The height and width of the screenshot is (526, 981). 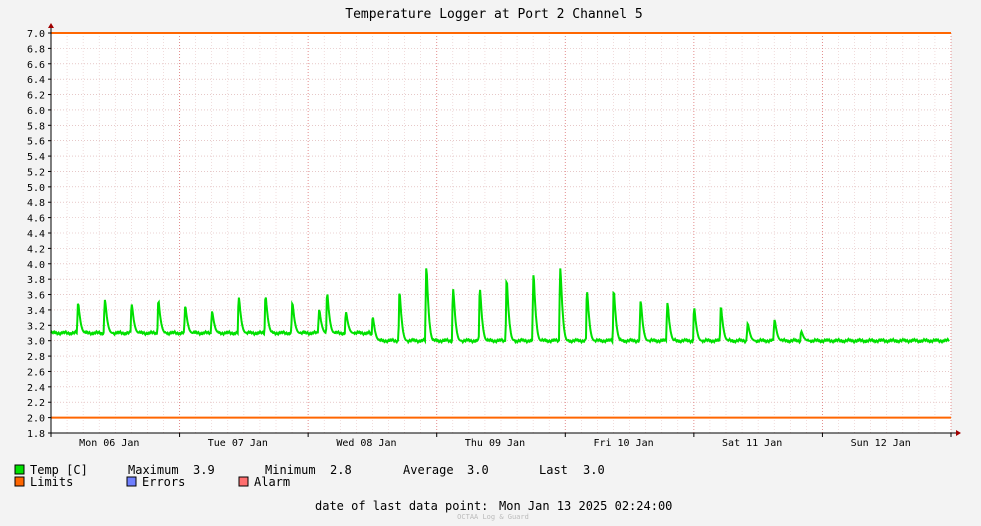 What do you see at coordinates (59, 470) in the screenshot?
I see `temp-legend-label: Temp [C]` at bounding box center [59, 470].